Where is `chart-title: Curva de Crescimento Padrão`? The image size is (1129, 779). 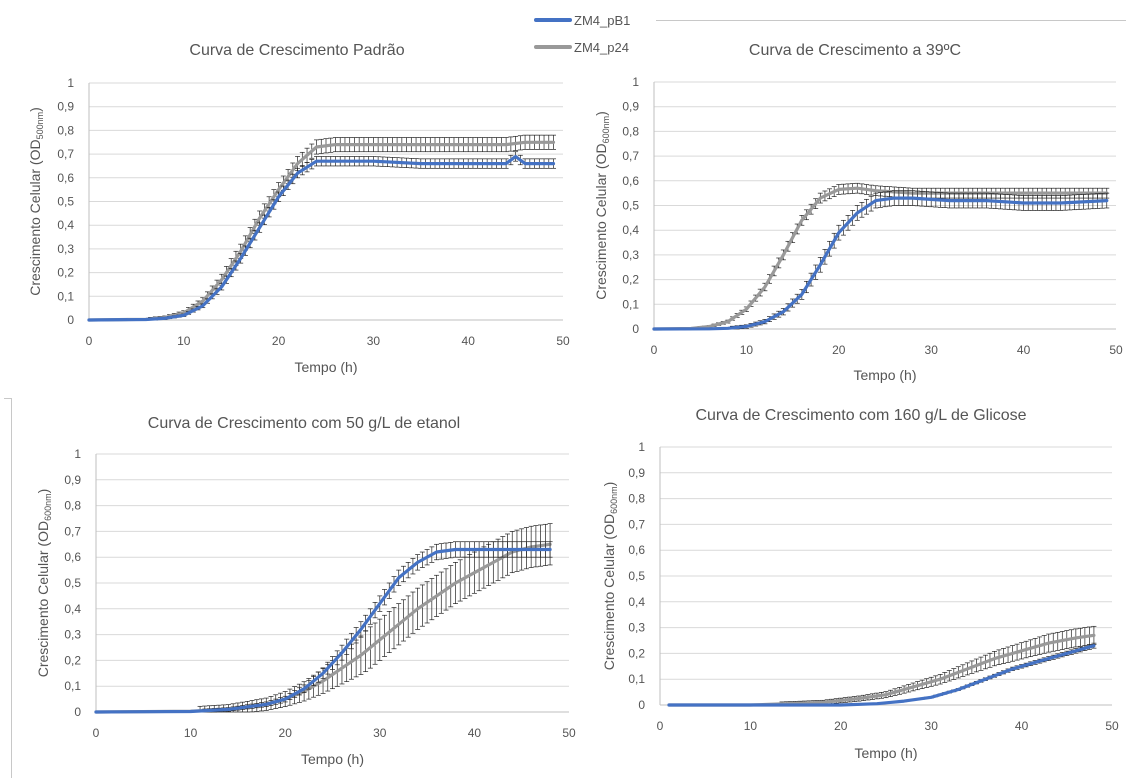 chart-title: Curva de Crescimento Padrão is located at coordinates (296, 50).